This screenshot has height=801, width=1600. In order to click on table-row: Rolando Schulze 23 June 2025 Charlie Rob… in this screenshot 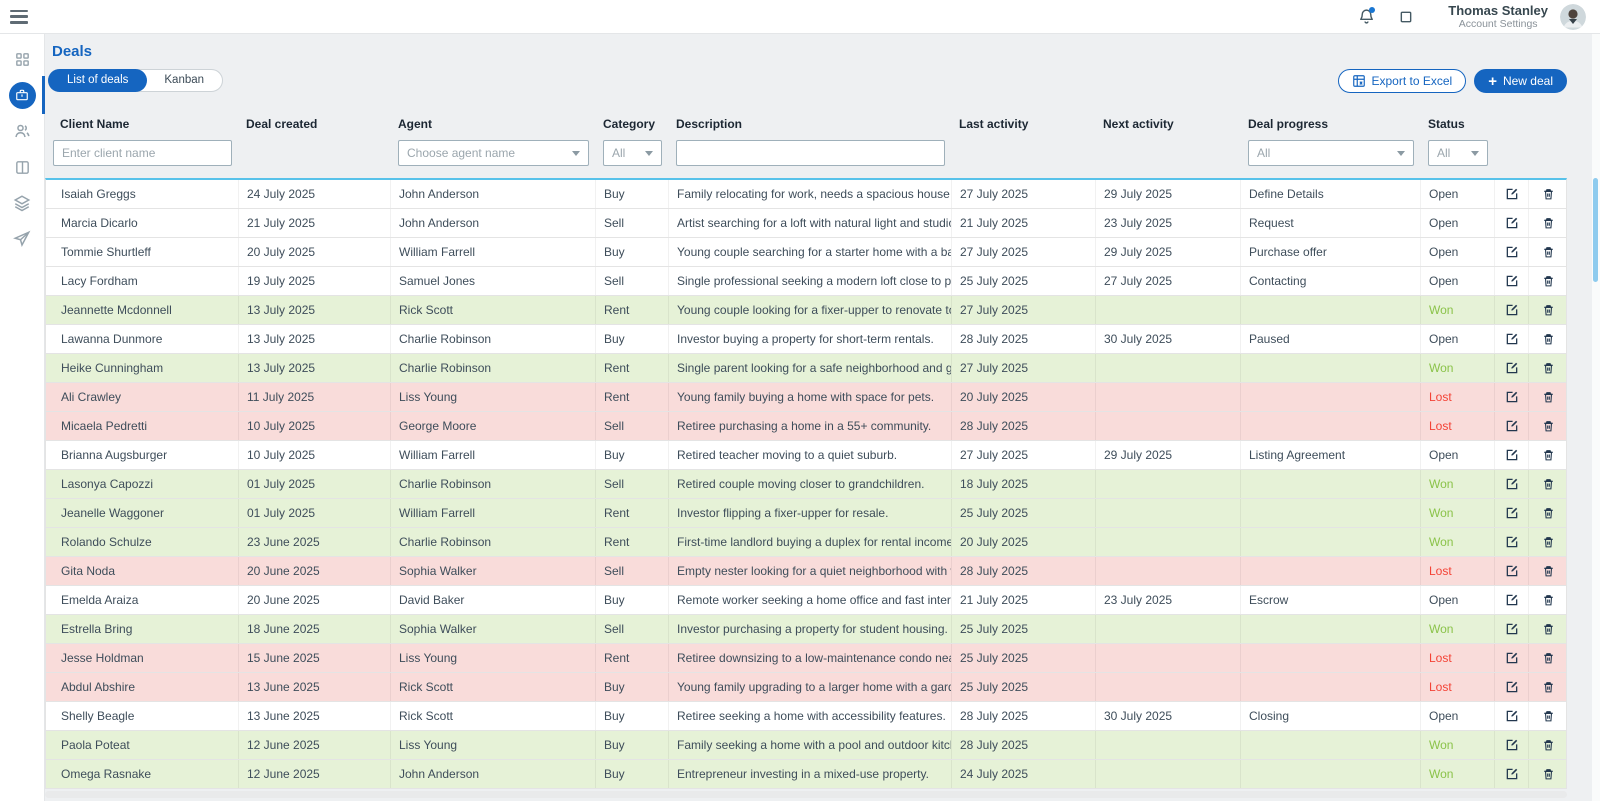, I will do `click(806, 542)`.